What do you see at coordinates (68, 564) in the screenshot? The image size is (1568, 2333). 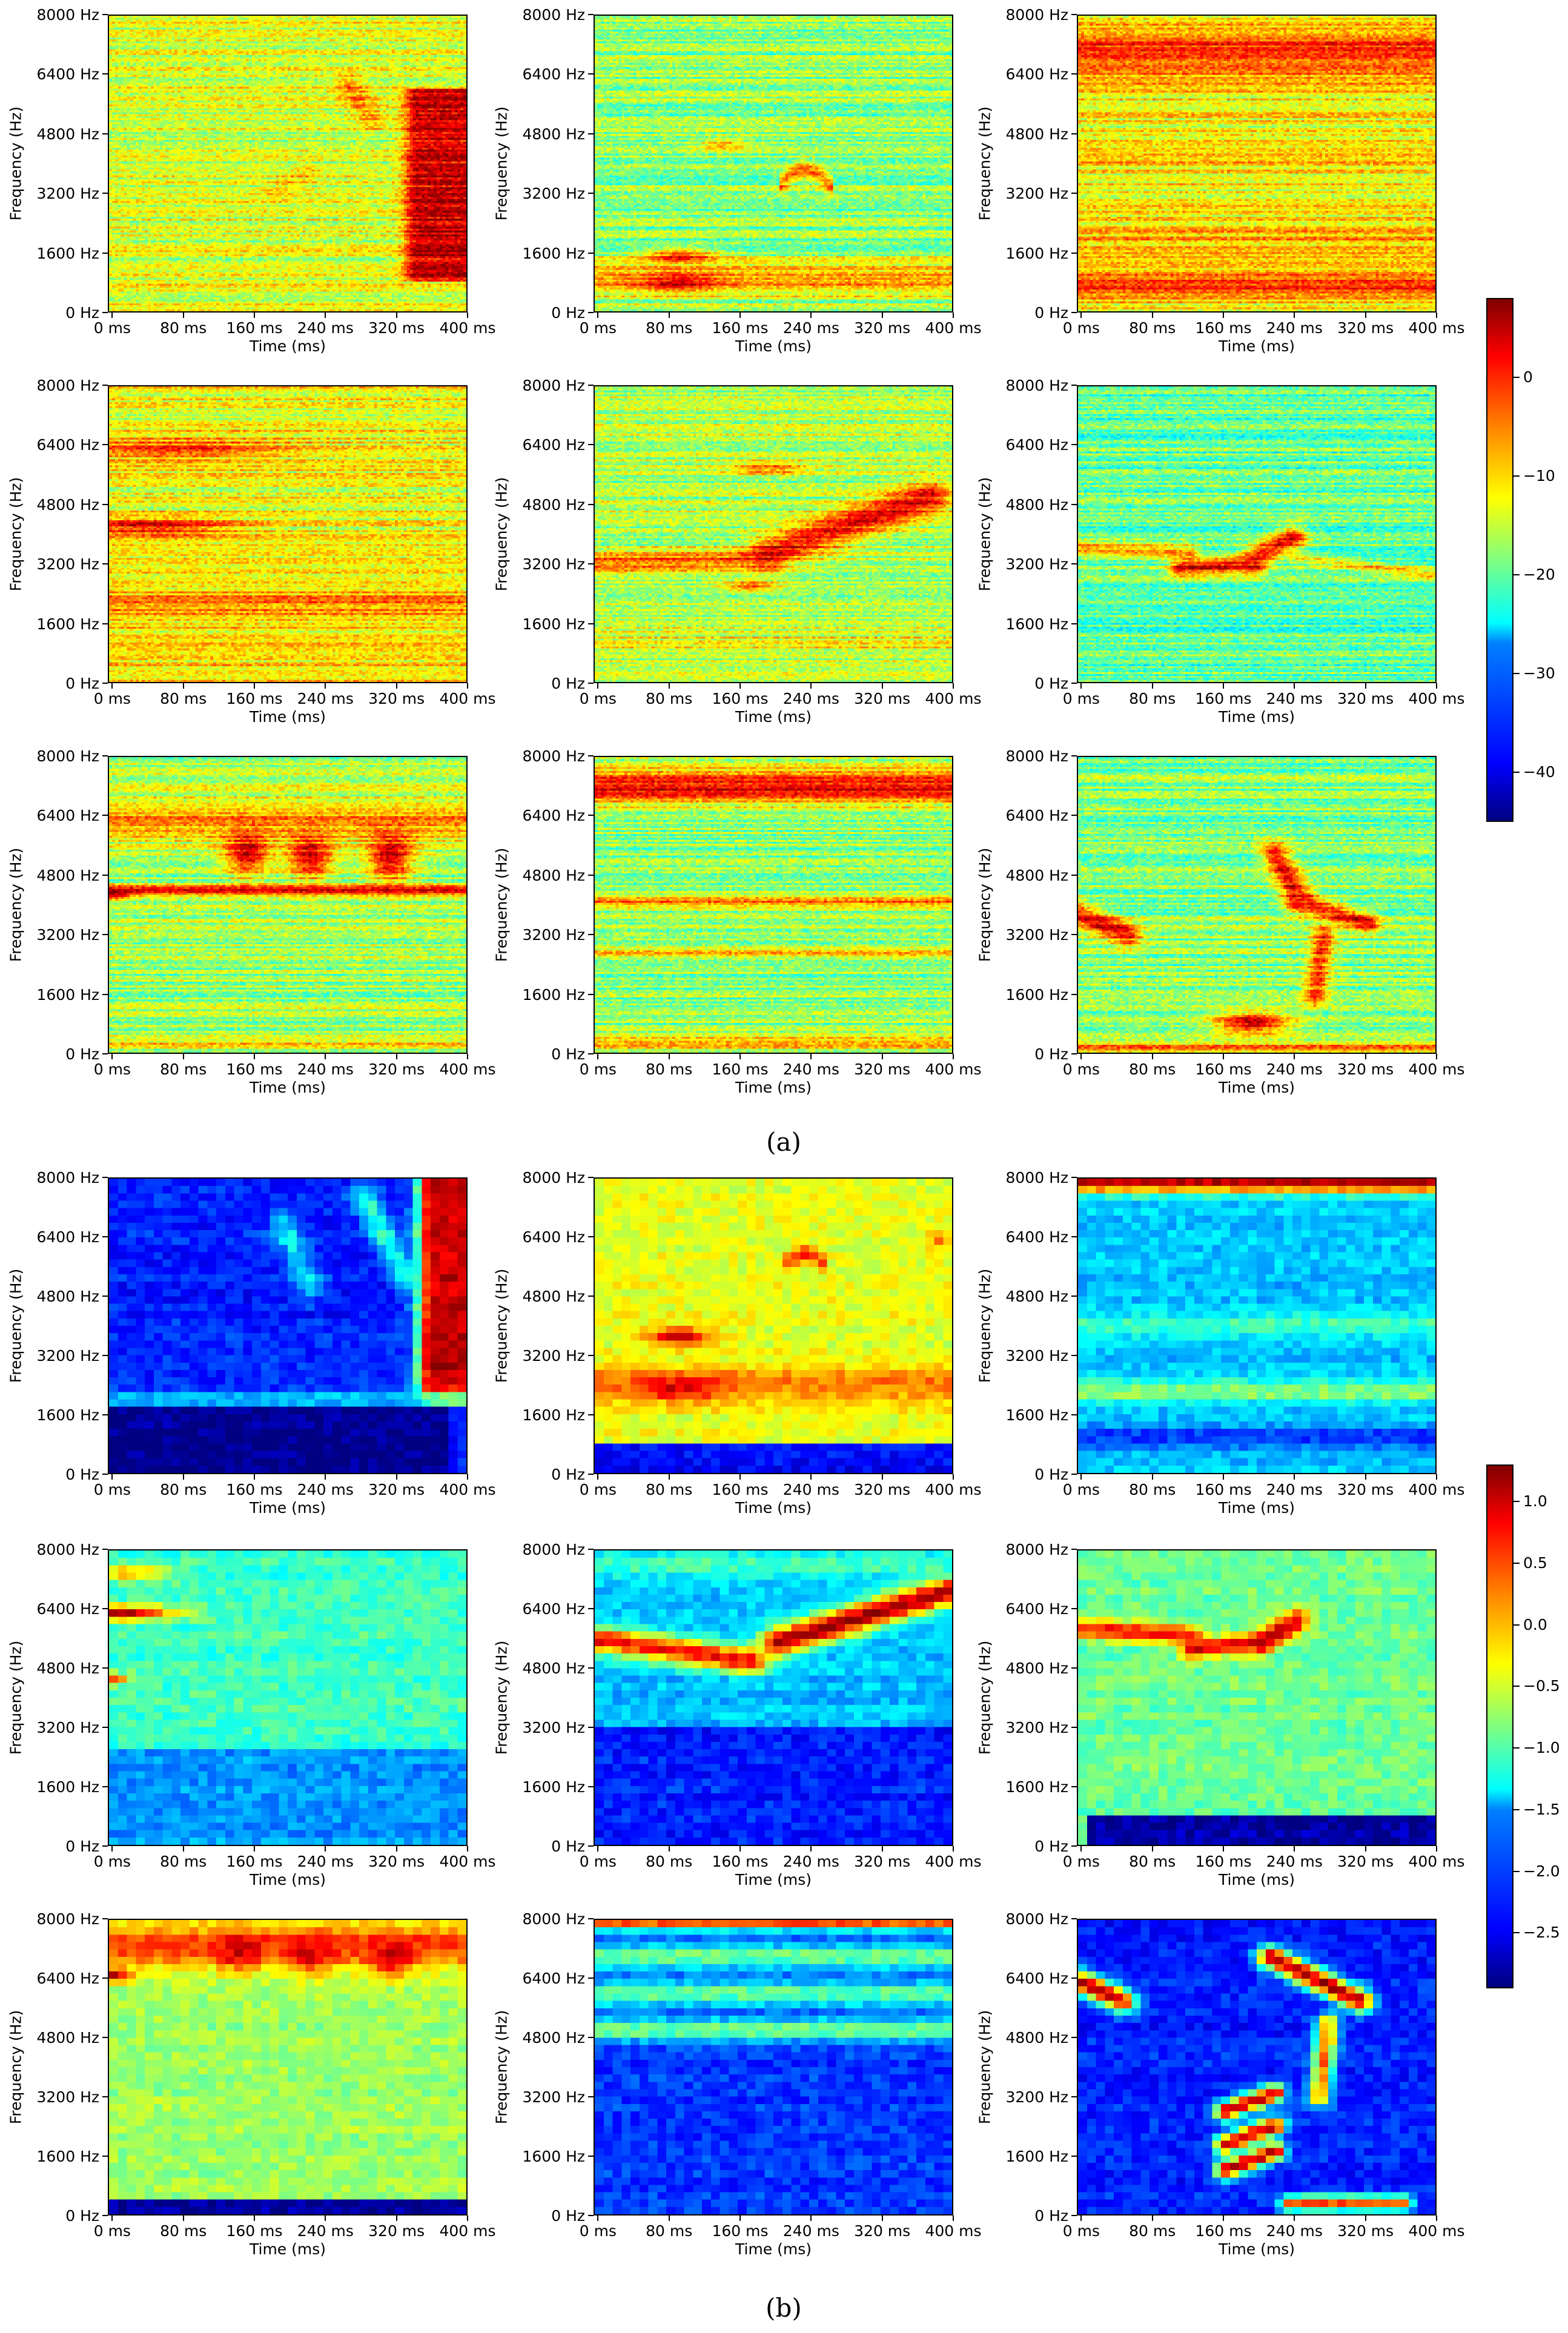 I see `y-tick-label: 3200 Hz` at bounding box center [68, 564].